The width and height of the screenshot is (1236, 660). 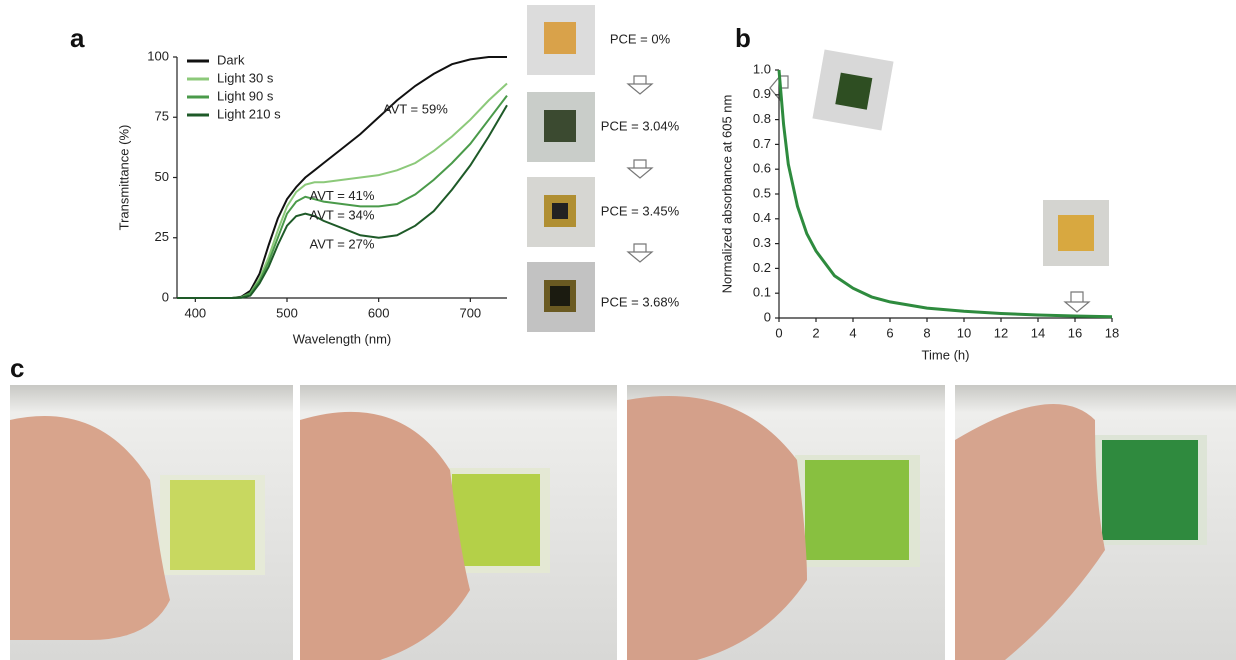 What do you see at coordinates (726, 194) in the screenshot?
I see `y-axis-title: Normalized absorbance at 605 nm` at bounding box center [726, 194].